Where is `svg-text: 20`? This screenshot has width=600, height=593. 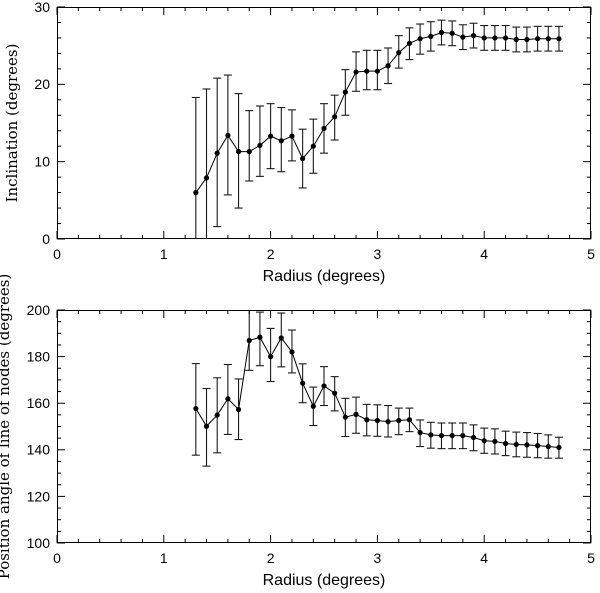 svg-text: 20 is located at coordinates (42, 84).